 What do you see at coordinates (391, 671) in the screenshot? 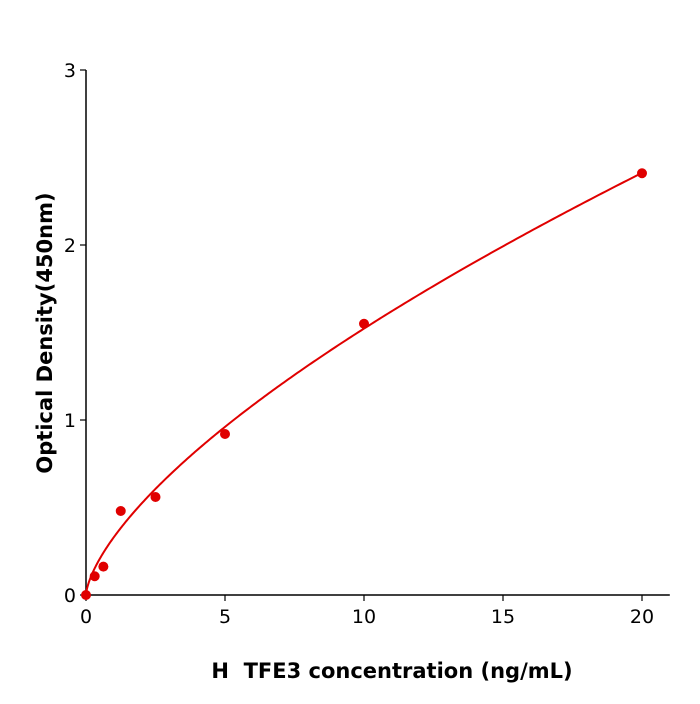
I see `x-axis-label: H TFE3 concentration (ng/mL)` at bounding box center [391, 671].